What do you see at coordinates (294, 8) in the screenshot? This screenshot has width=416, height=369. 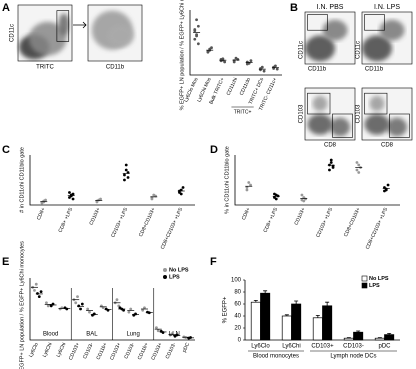 I see `panel-label: B` at bounding box center [294, 8].